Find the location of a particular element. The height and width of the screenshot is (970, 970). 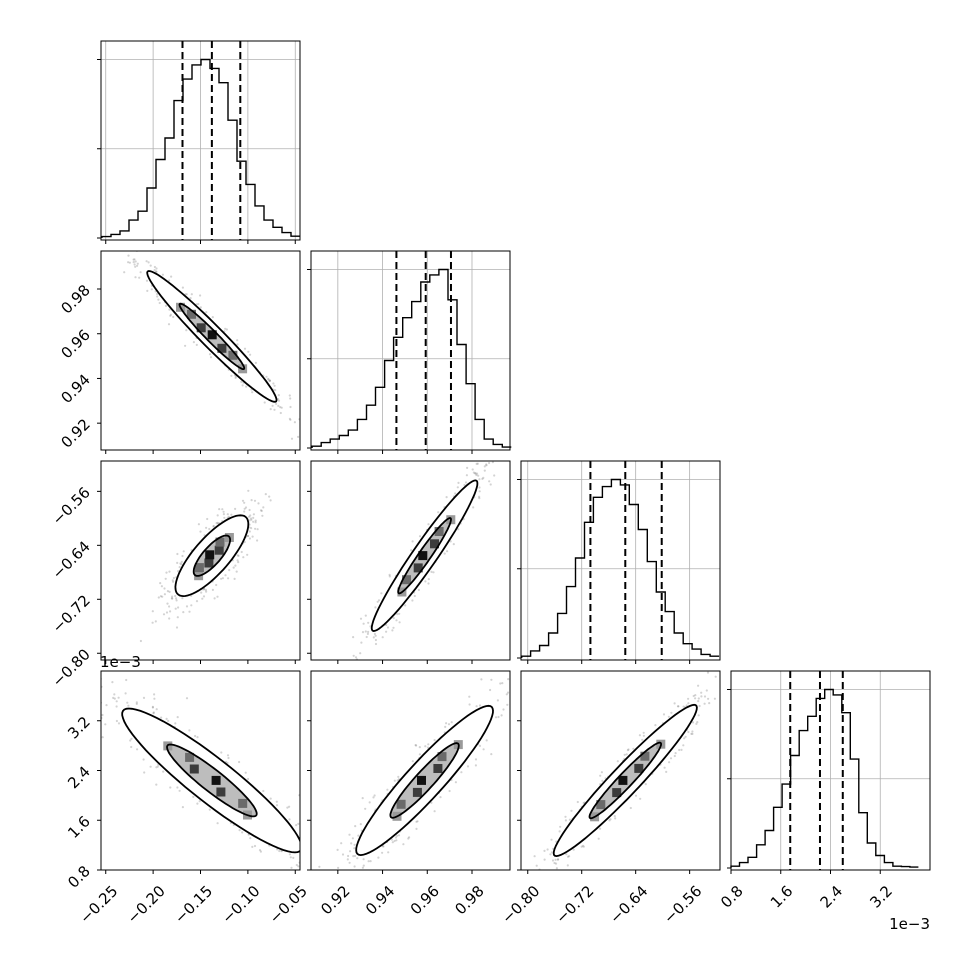

y-tick-label: 0.98 is located at coordinates (75, 299).